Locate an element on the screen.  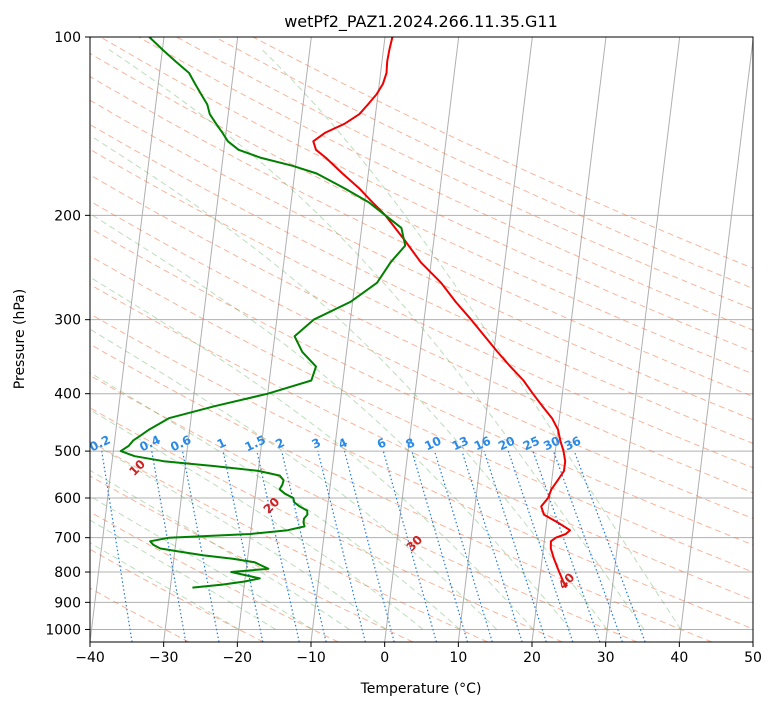
y-tick-label: 800 is located at coordinates (67, 573).